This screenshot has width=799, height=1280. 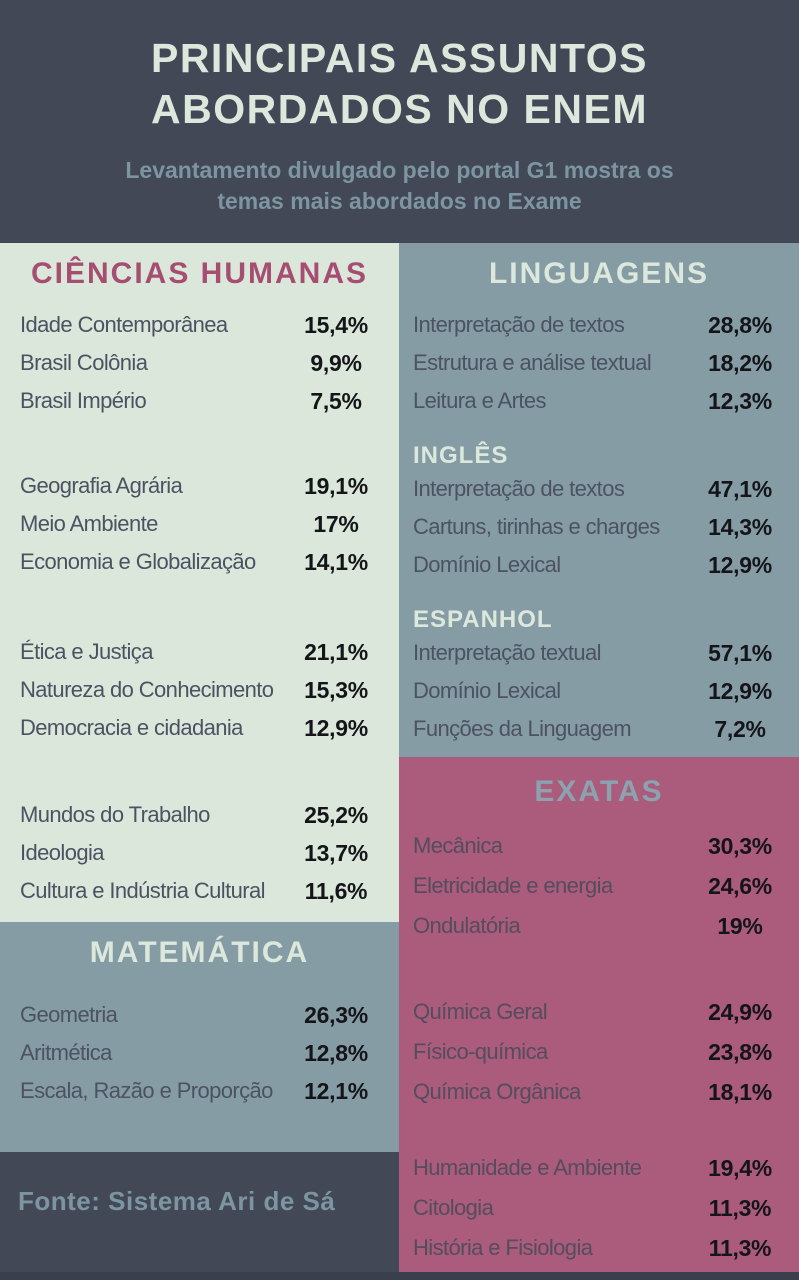 I want to click on topic-row: Mecânica 30,3%, so click(x=599, y=846).